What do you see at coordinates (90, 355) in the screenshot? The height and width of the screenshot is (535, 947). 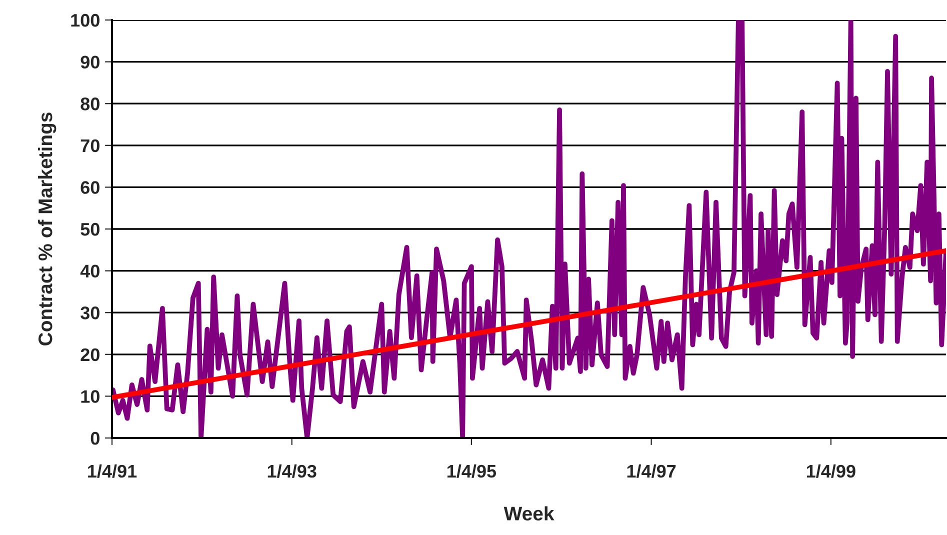 I see `y-tick-label: 20` at bounding box center [90, 355].